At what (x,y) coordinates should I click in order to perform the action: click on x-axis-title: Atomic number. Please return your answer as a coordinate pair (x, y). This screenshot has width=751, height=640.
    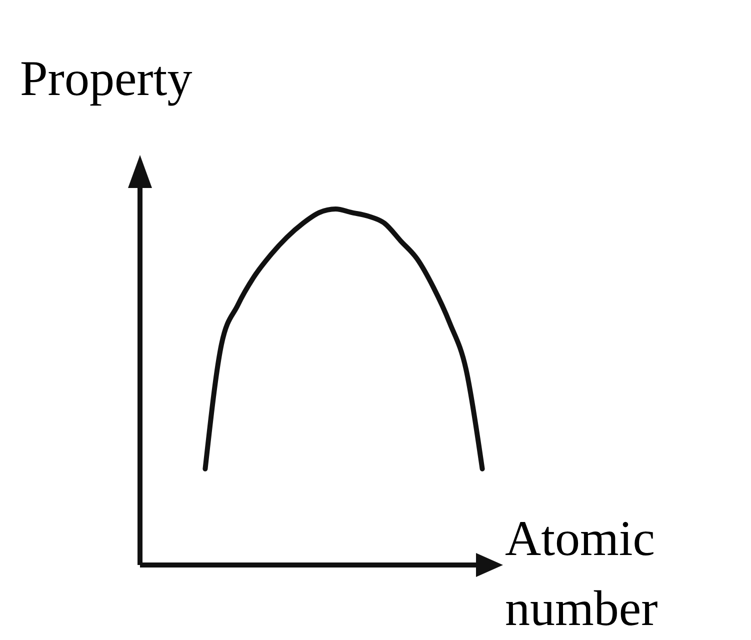
    Looking at the image, I should click on (581, 573).